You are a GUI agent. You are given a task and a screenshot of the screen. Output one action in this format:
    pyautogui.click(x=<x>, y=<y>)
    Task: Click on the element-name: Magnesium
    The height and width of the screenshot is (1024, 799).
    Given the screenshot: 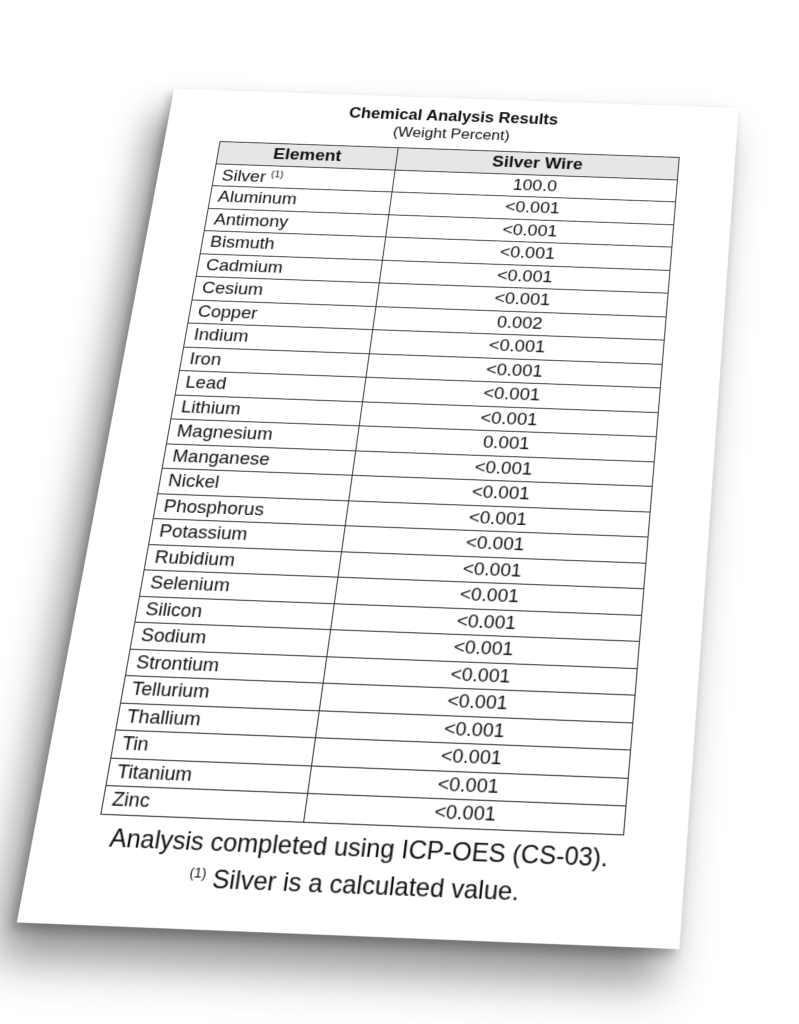 What is the action you would take?
    pyautogui.click(x=225, y=433)
    